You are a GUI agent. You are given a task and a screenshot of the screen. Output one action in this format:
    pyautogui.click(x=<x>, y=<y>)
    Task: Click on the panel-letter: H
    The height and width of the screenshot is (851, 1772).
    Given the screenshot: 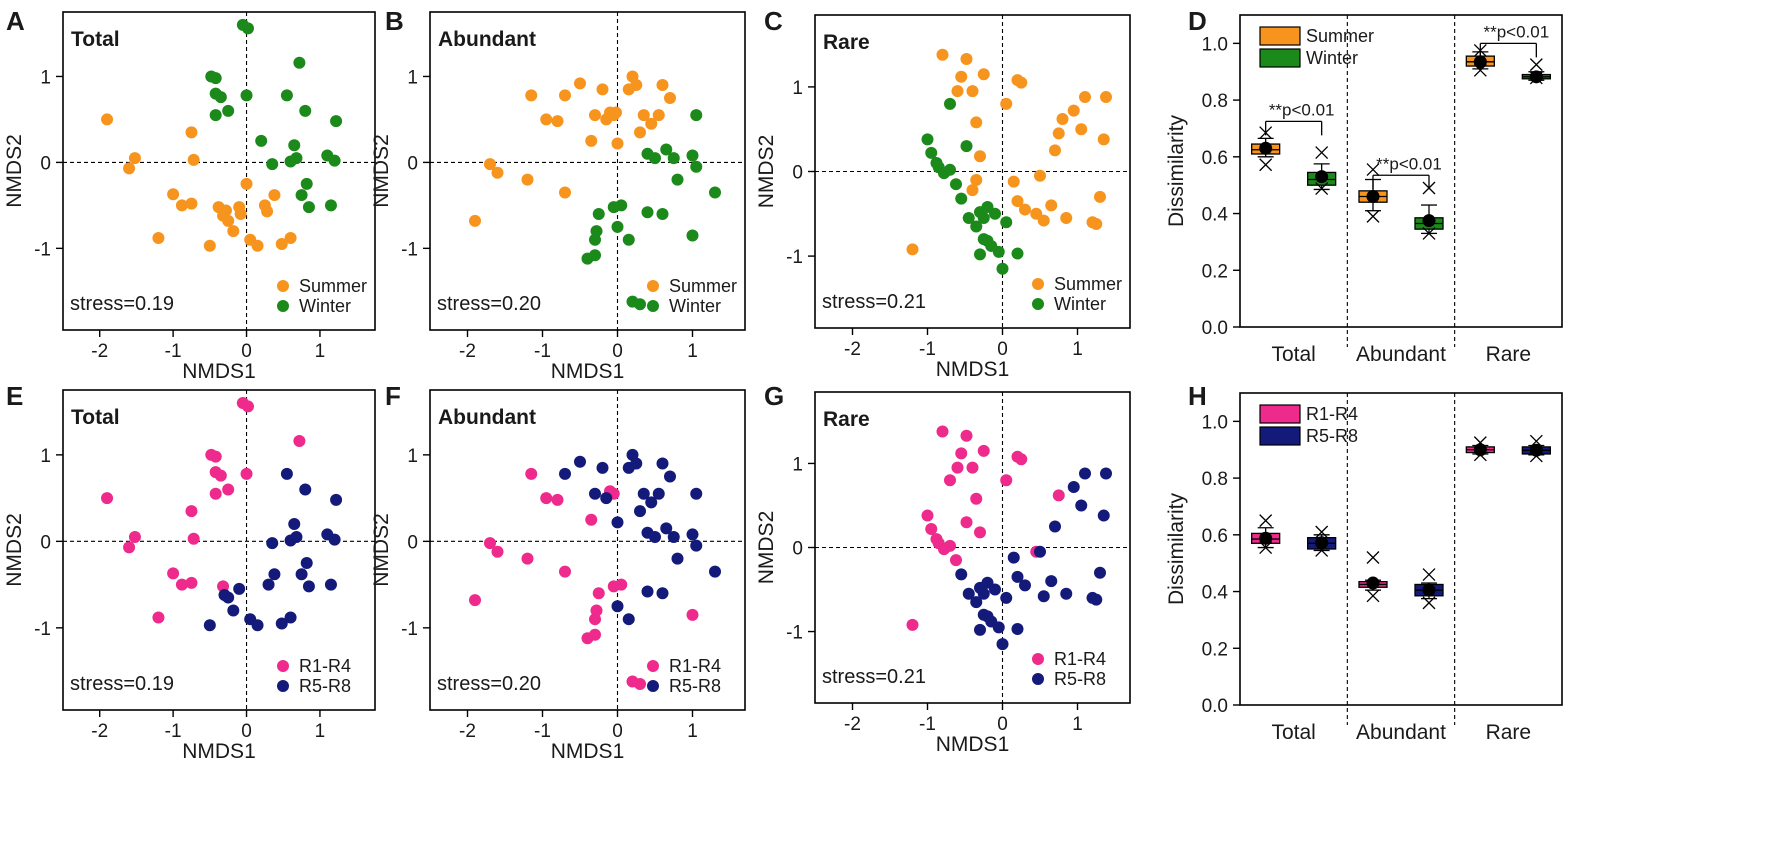 What is the action you would take?
    pyautogui.click(x=1197, y=396)
    